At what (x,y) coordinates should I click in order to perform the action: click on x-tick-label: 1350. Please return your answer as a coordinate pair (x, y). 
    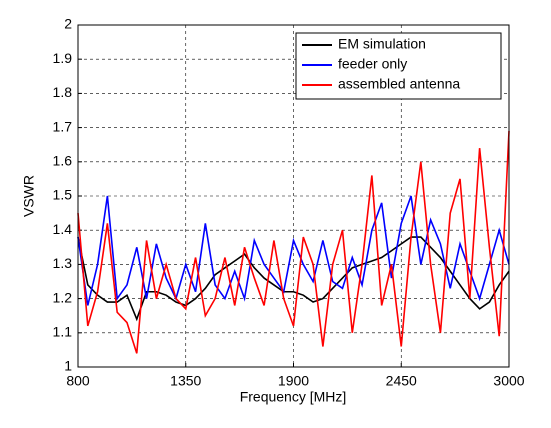
    Looking at the image, I should click on (185, 381).